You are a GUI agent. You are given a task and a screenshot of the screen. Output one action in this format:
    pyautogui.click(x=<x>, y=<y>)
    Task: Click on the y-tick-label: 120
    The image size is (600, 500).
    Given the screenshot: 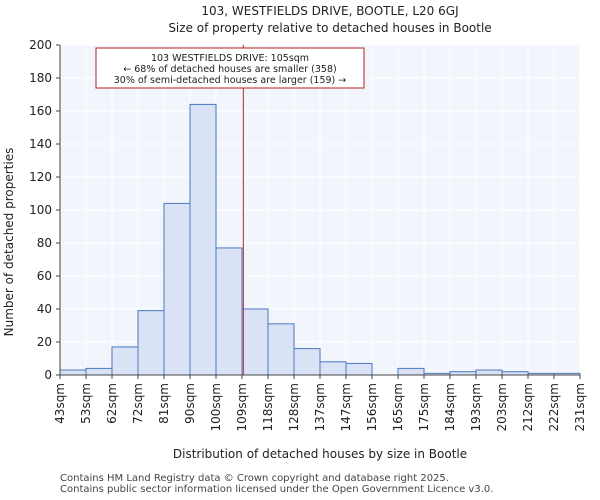 What is the action you would take?
    pyautogui.click(x=40, y=177)
    